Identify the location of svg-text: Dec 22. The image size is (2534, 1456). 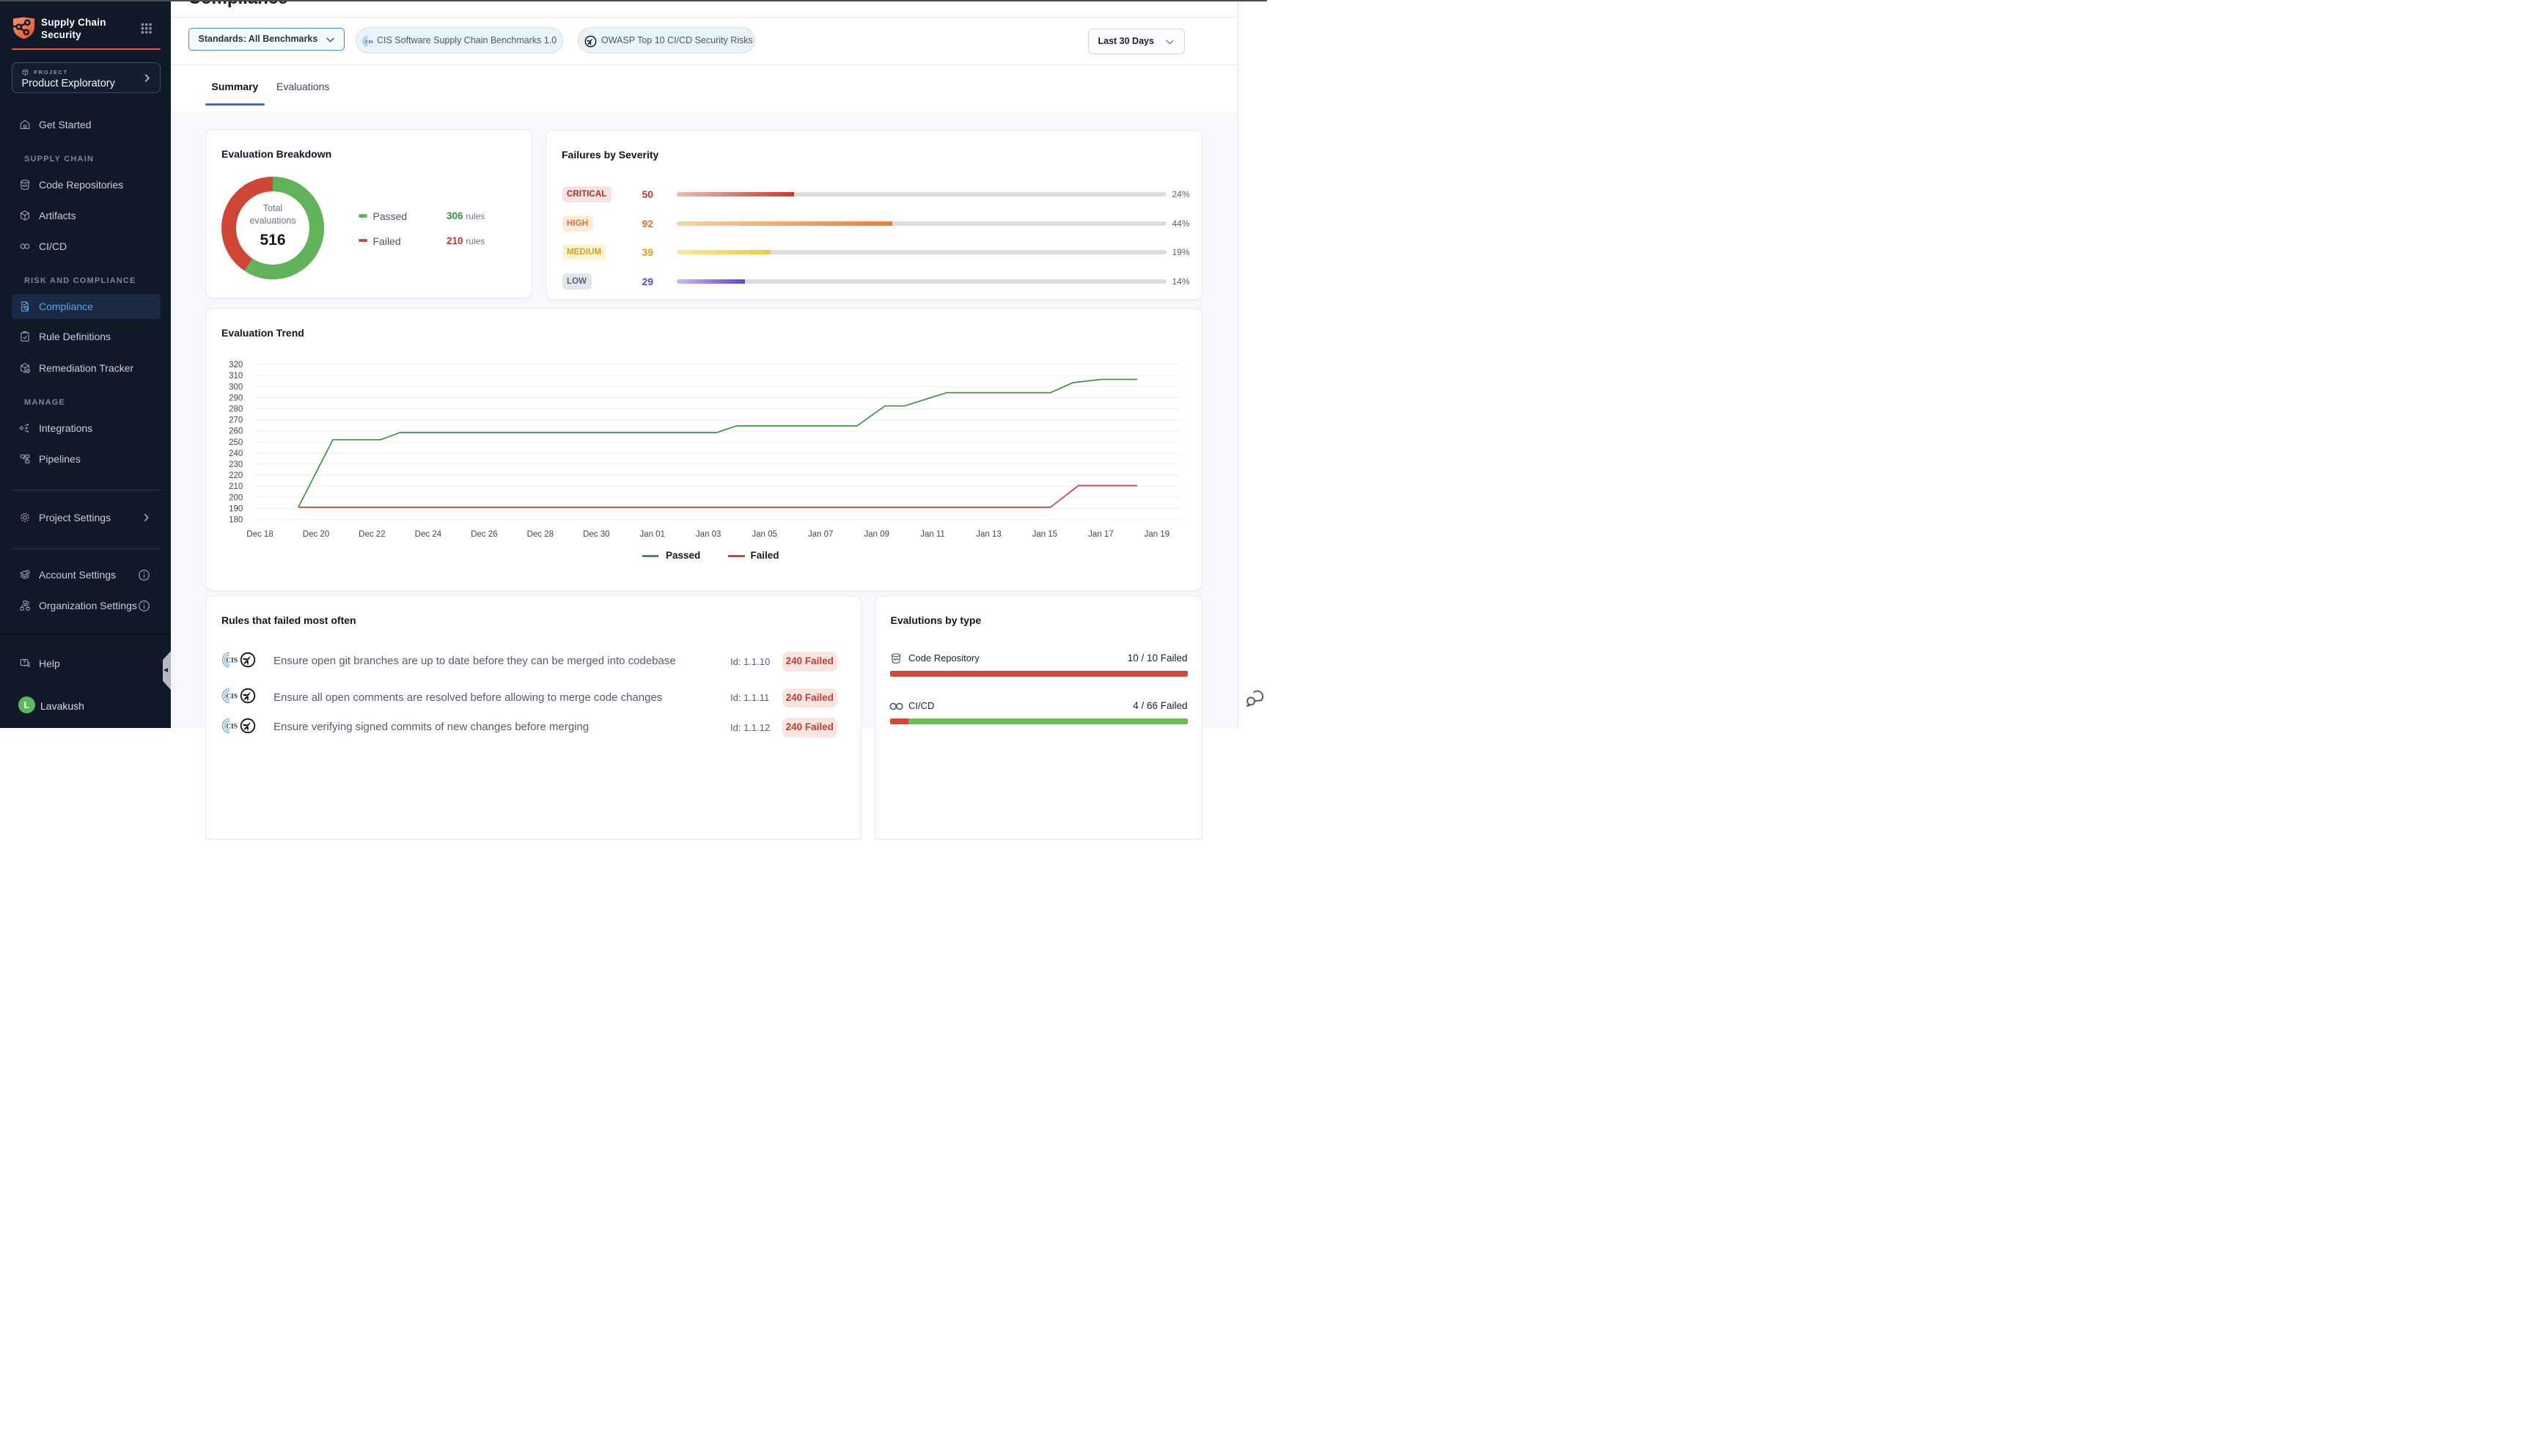
(372, 533).